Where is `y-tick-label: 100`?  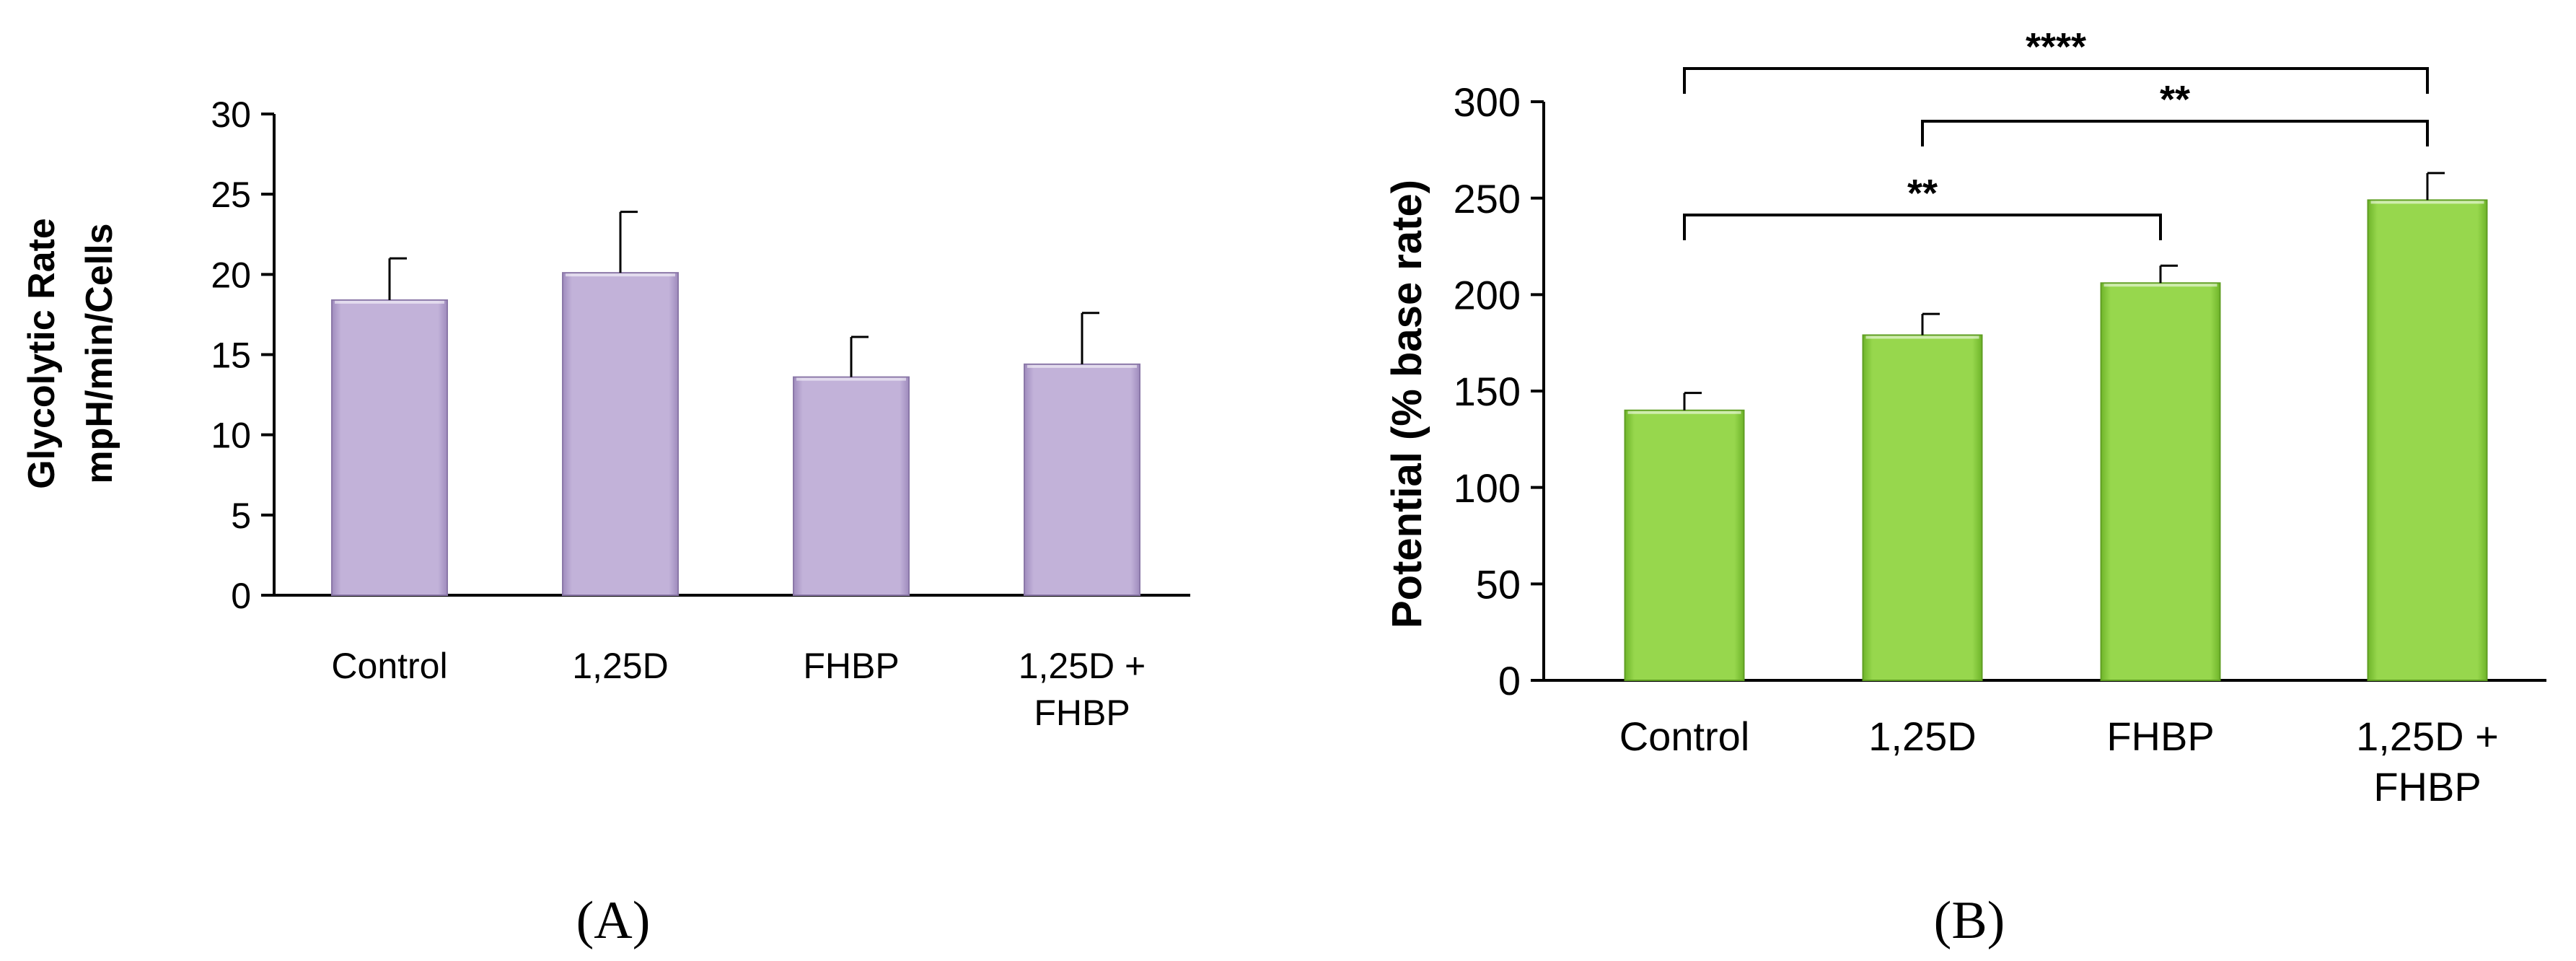
y-tick-label: 100 is located at coordinates (1487, 488).